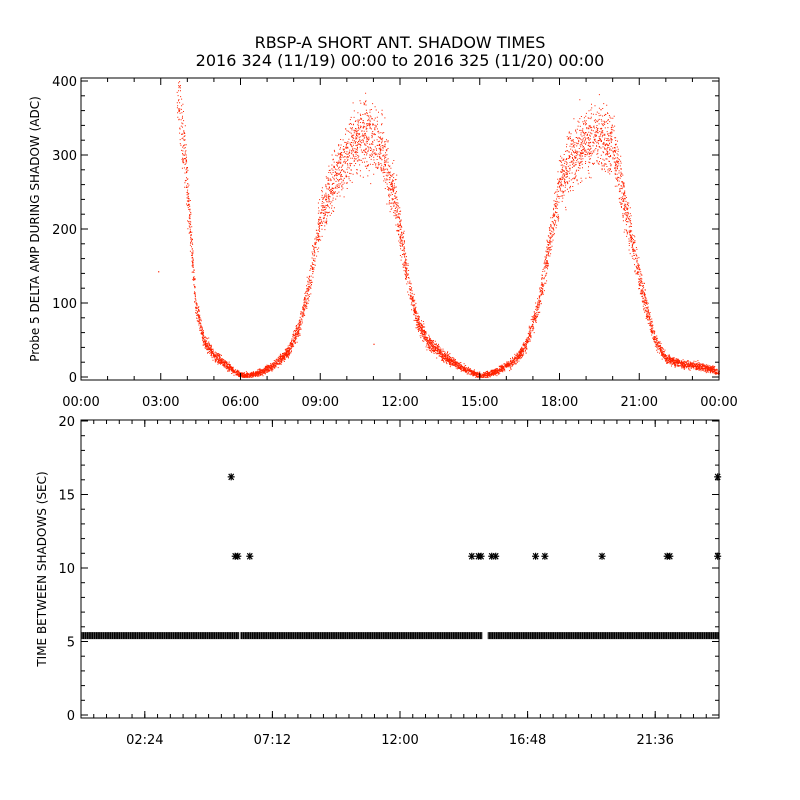 The height and width of the screenshot is (800, 800). What do you see at coordinates (272, 740) in the screenshot?
I see `bottom-x-tick-label: 07:12` at bounding box center [272, 740].